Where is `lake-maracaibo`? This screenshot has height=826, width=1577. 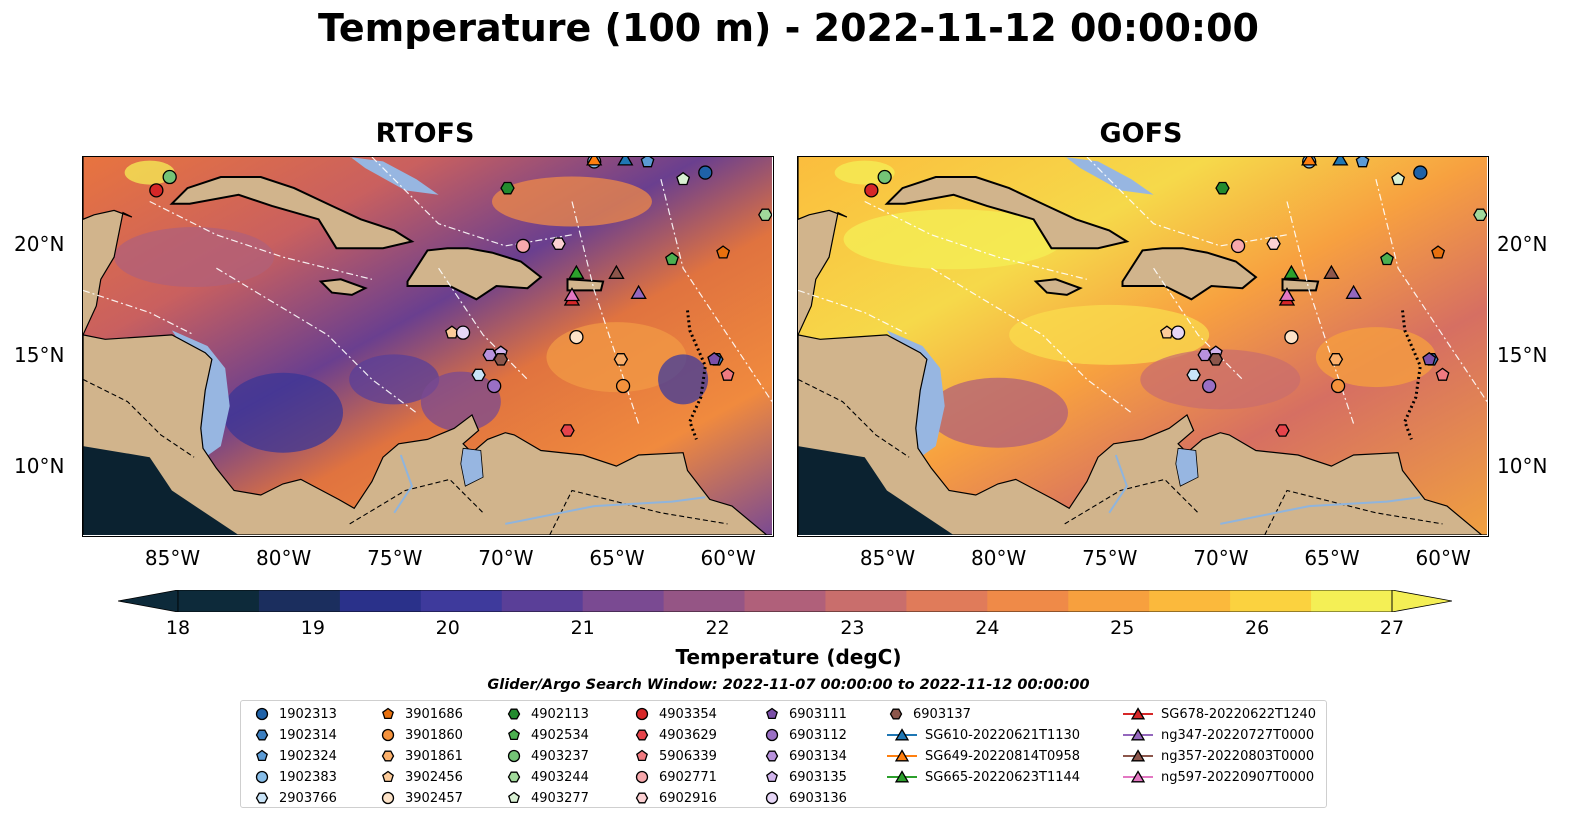
lake-maracaibo is located at coordinates (1187, 467).